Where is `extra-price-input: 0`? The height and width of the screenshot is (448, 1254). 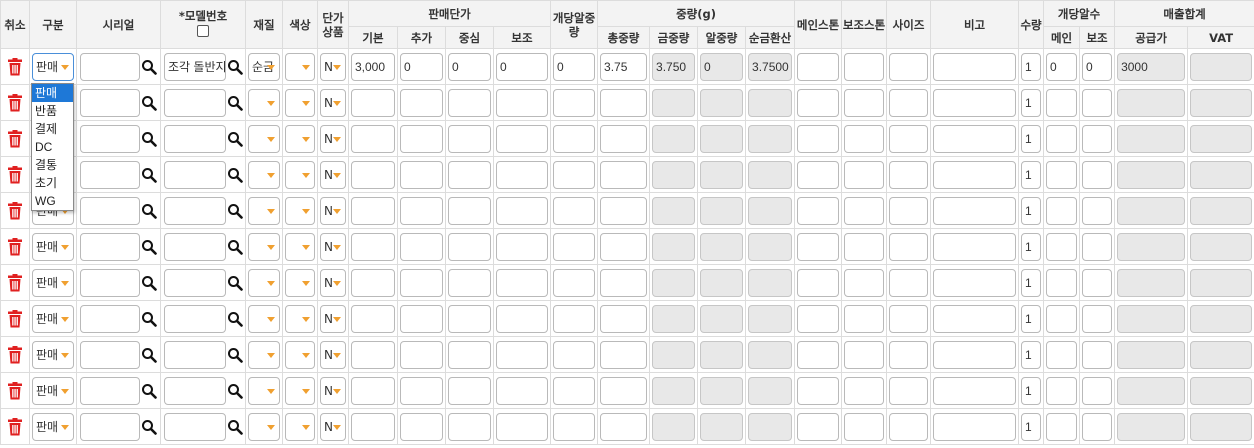
extra-price-input: 0 is located at coordinates (421, 66).